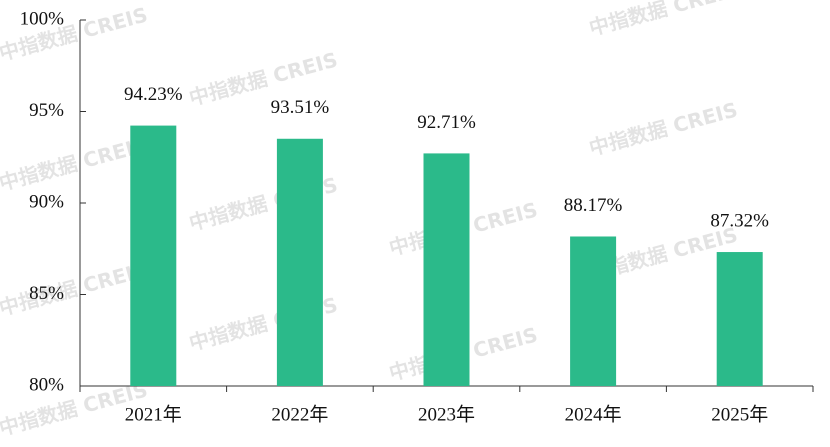 Image resolution: width=830 pixels, height=447 pixels. Describe the element at coordinates (42, 18) in the screenshot. I see `y-tick-label: 100%` at that location.